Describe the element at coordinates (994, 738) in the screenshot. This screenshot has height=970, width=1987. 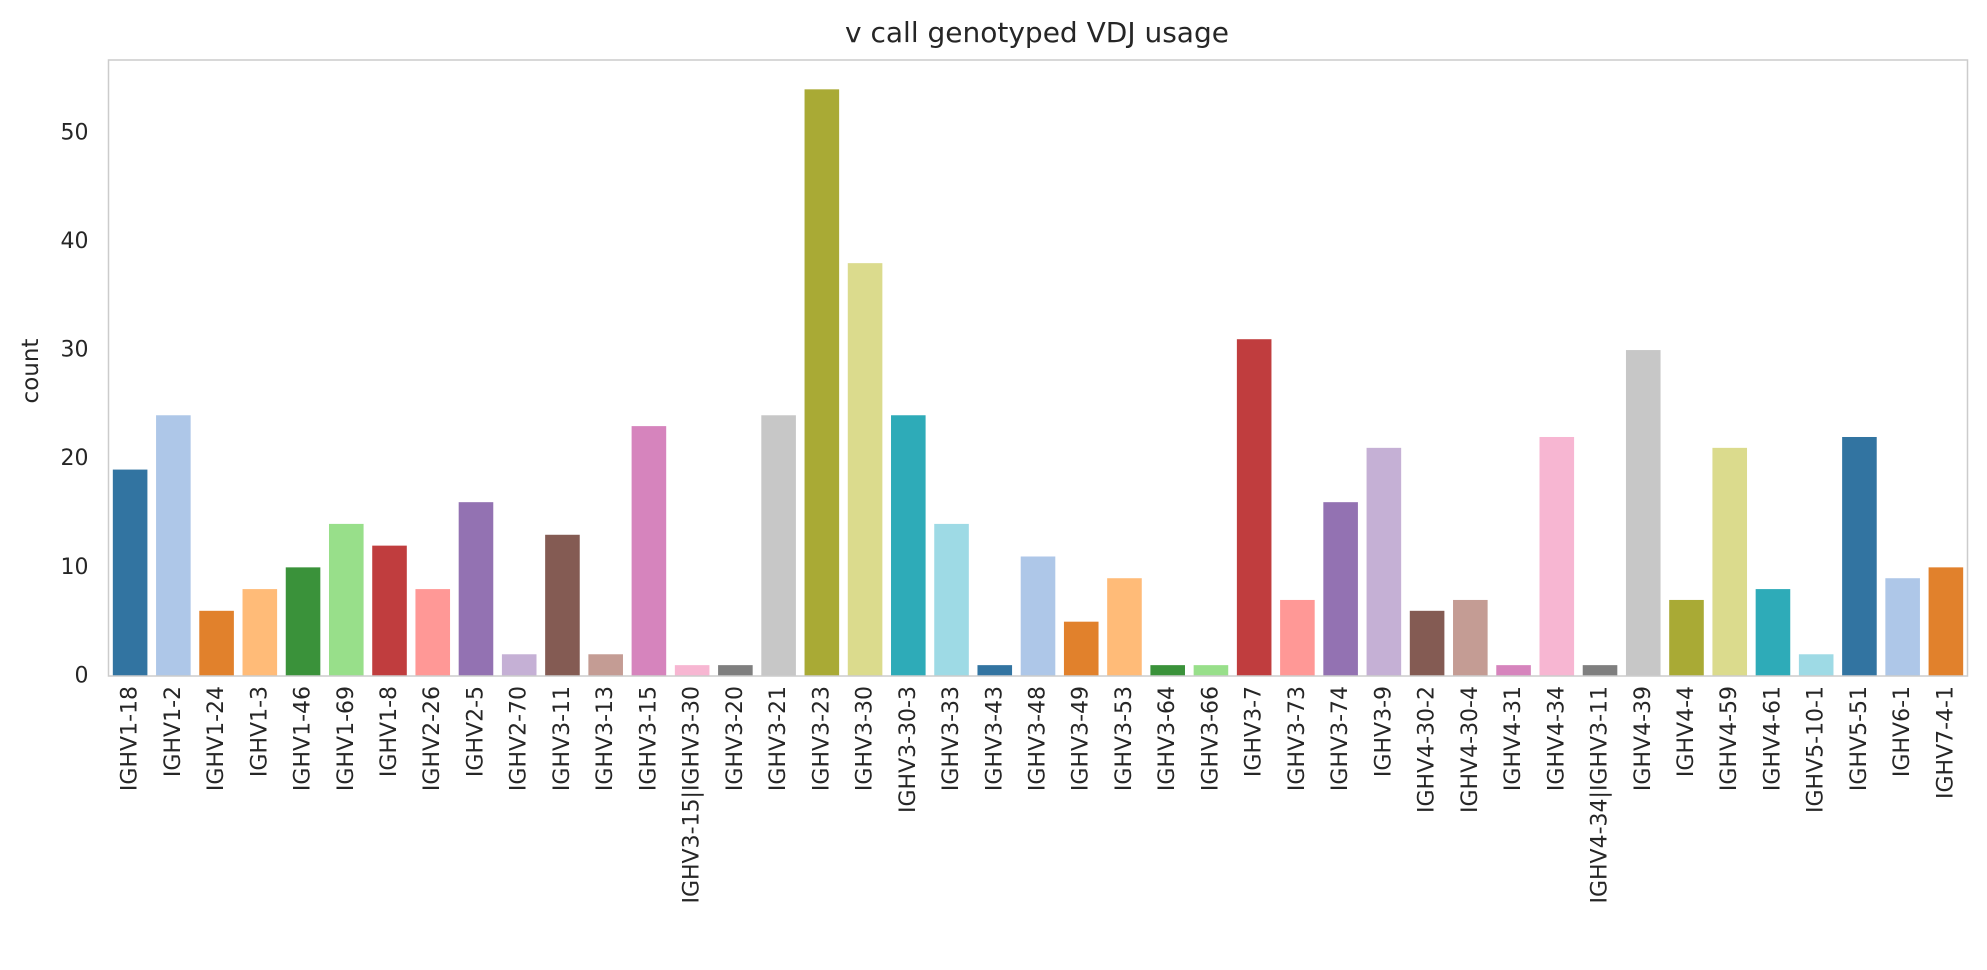
I see `x-tick-label: IGHV3-43` at that location.